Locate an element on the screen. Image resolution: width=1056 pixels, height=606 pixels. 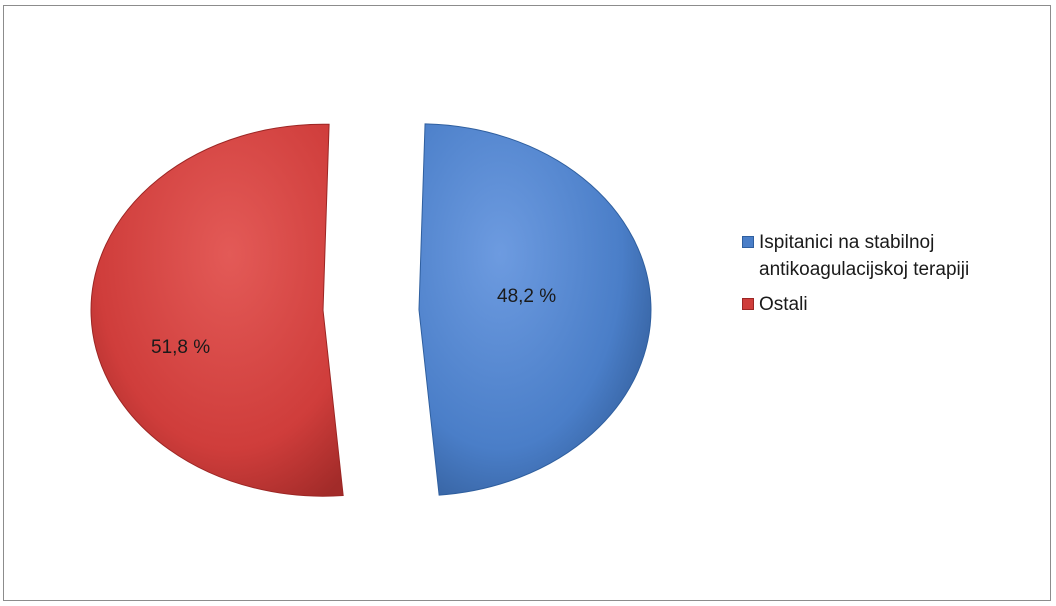
legend-swatch-red is located at coordinates (748, 304).